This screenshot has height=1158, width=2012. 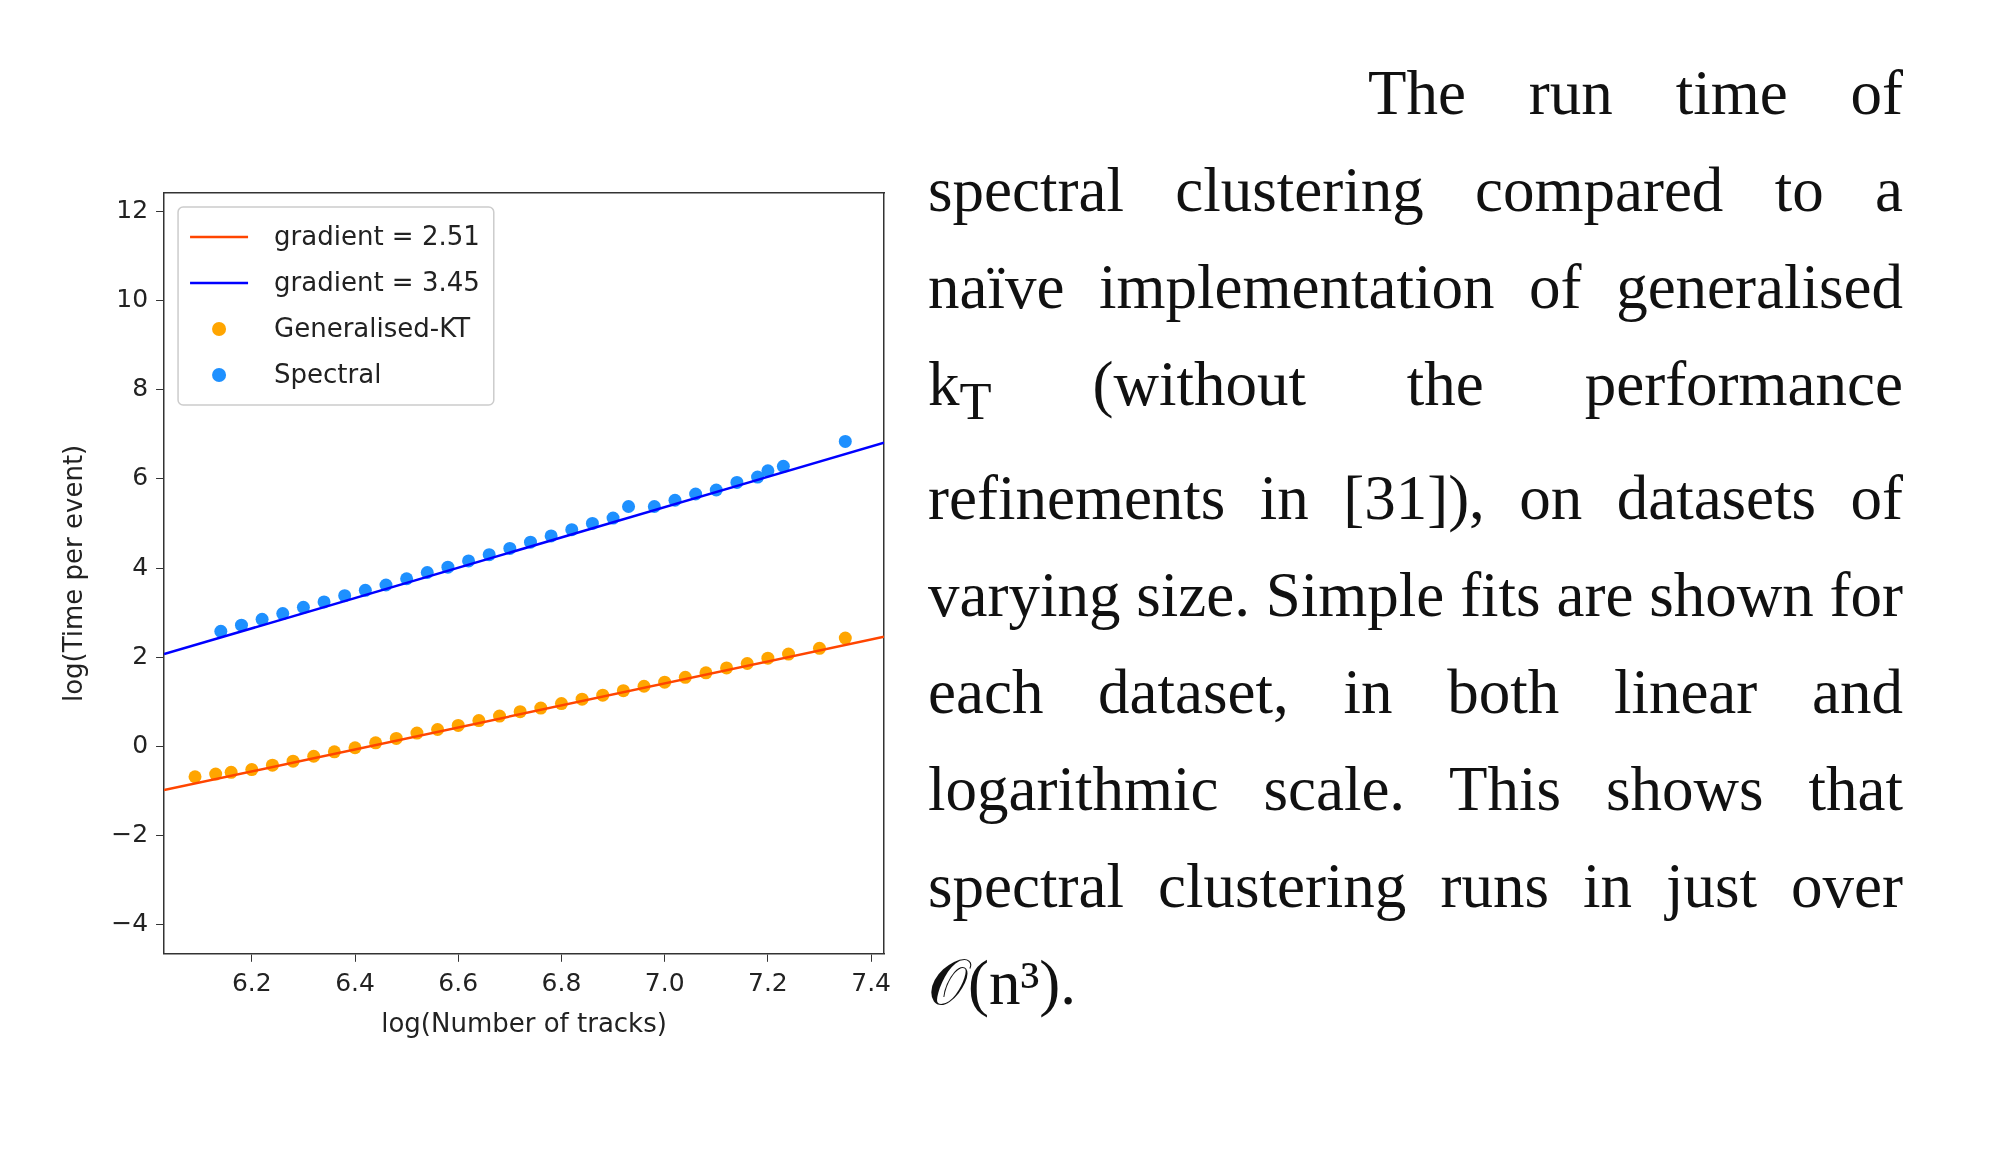 What do you see at coordinates (130, 923) in the screenshot?
I see `y-tick-label: −4` at bounding box center [130, 923].